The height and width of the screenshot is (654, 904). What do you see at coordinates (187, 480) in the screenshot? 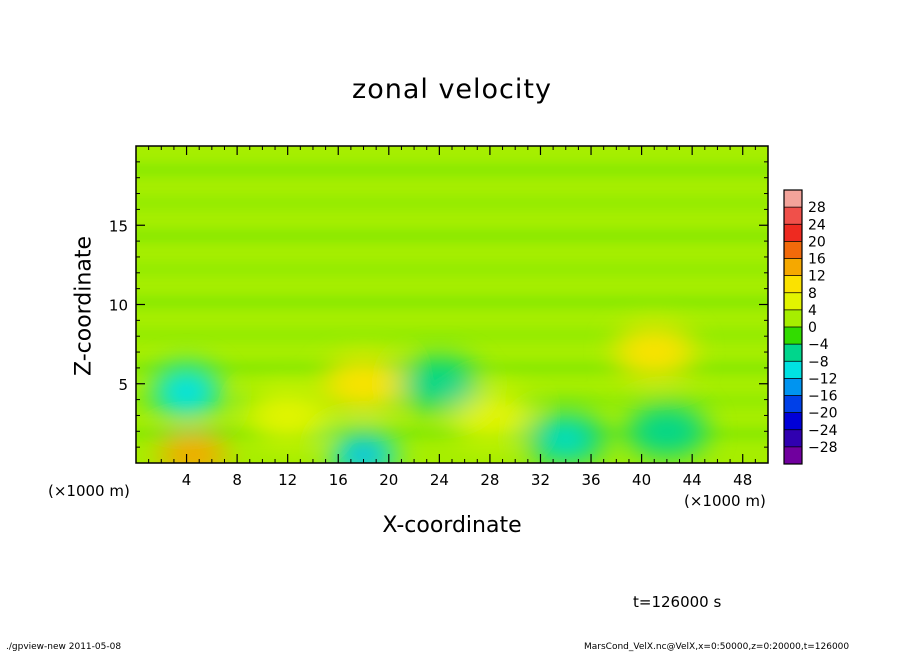
I see `x-tick-label: 4` at bounding box center [187, 480].